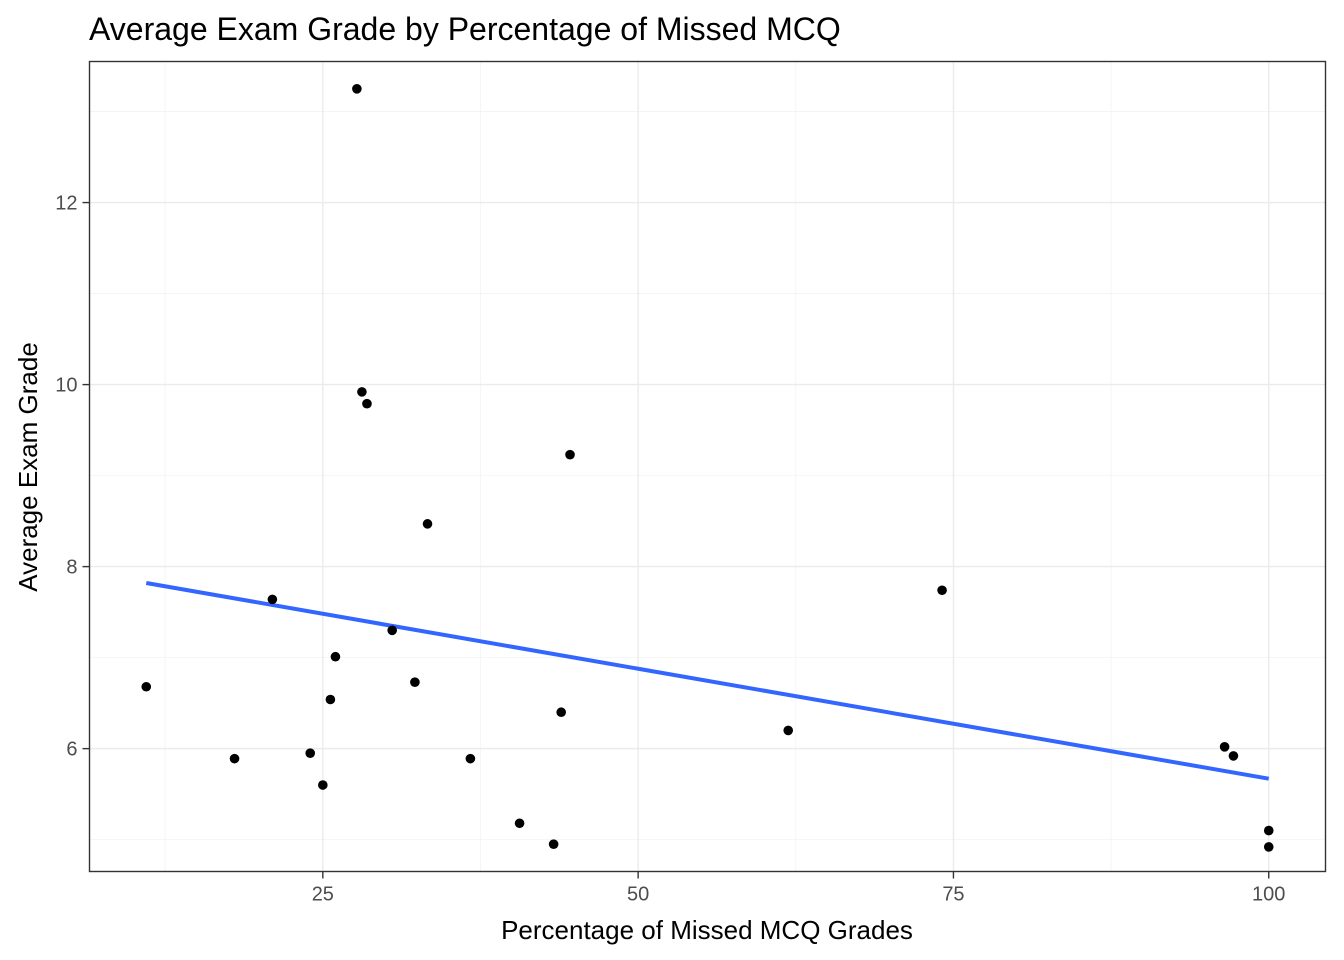 Image resolution: width=1344 pixels, height=960 pixels. Describe the element at coordinates (71, 750) in the screenshot. I see `y-tick-label: 6` at that location.